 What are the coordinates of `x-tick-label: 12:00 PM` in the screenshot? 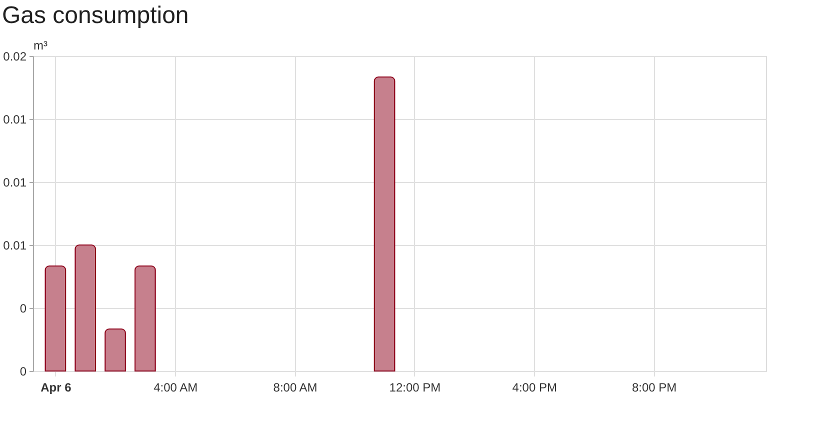 It's located at (415, 387).